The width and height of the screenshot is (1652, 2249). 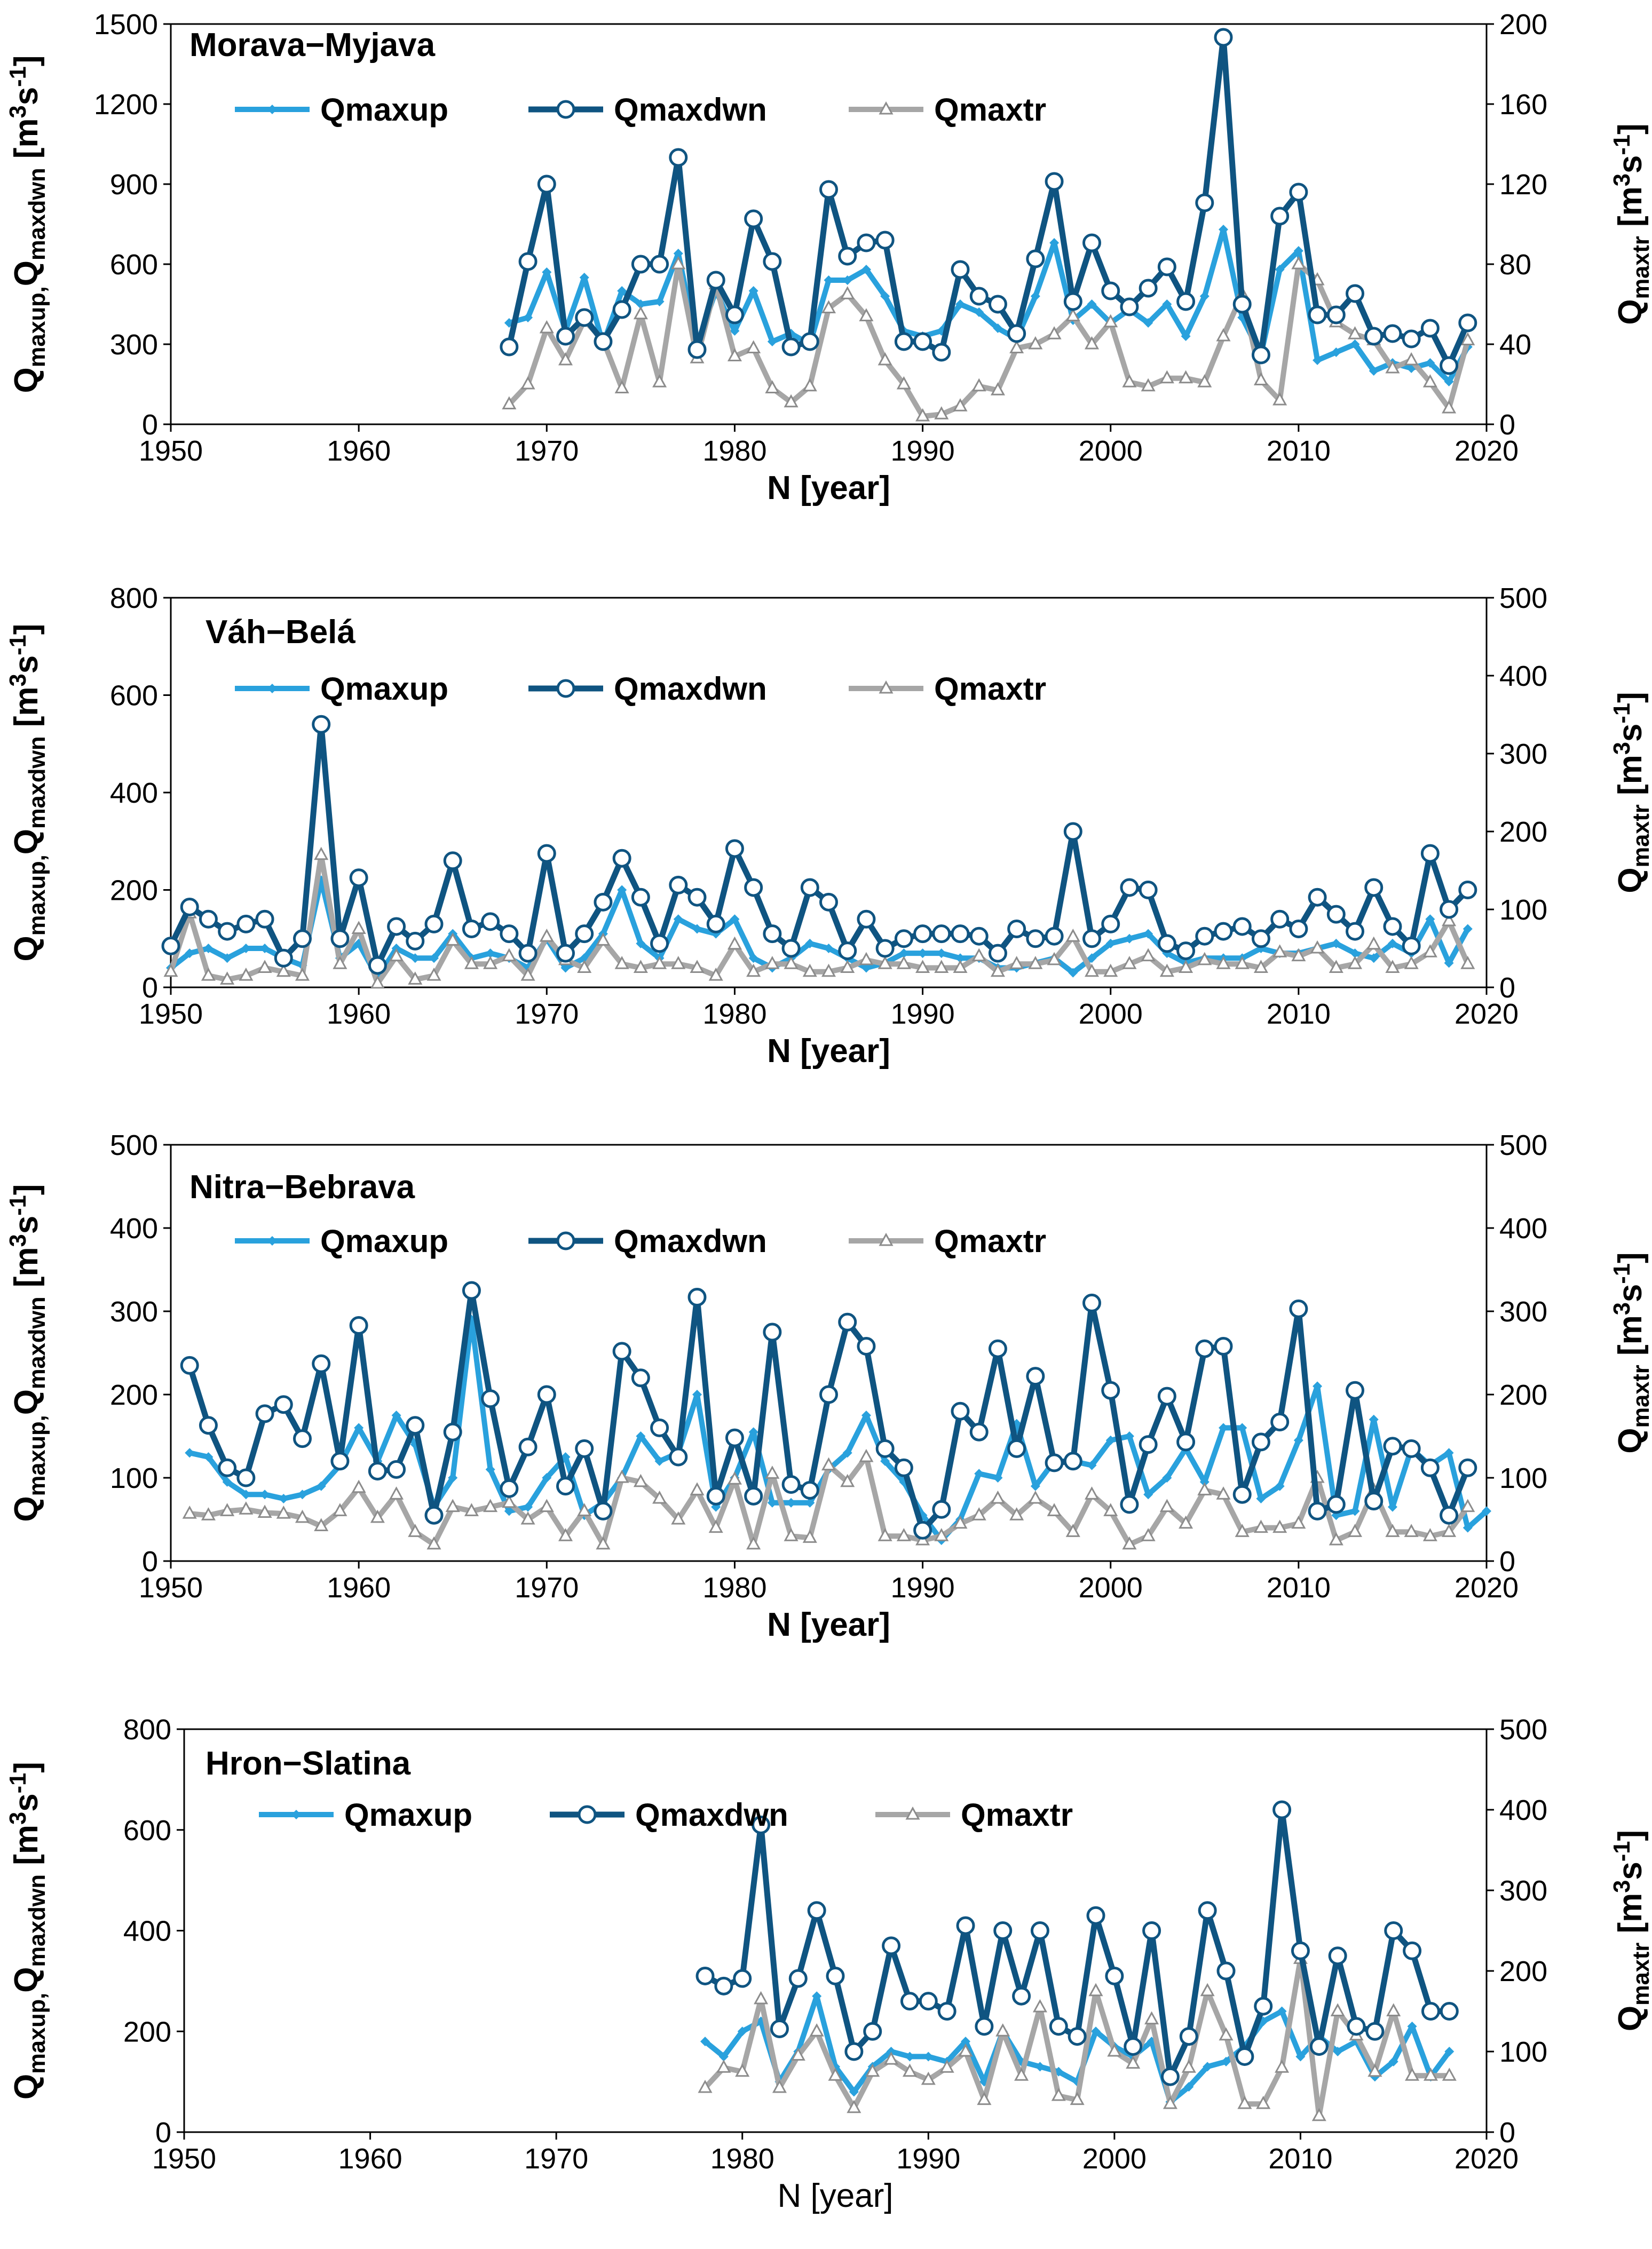 What do you see at coordinates (1523, 1395) in the screenshot?
I see `y-right-tick-label: 200` at bounding box center [1523, 1395].